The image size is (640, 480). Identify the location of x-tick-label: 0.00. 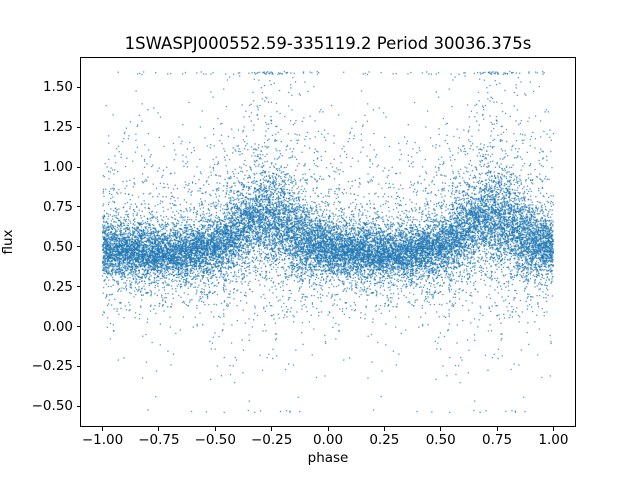
(328, 440).